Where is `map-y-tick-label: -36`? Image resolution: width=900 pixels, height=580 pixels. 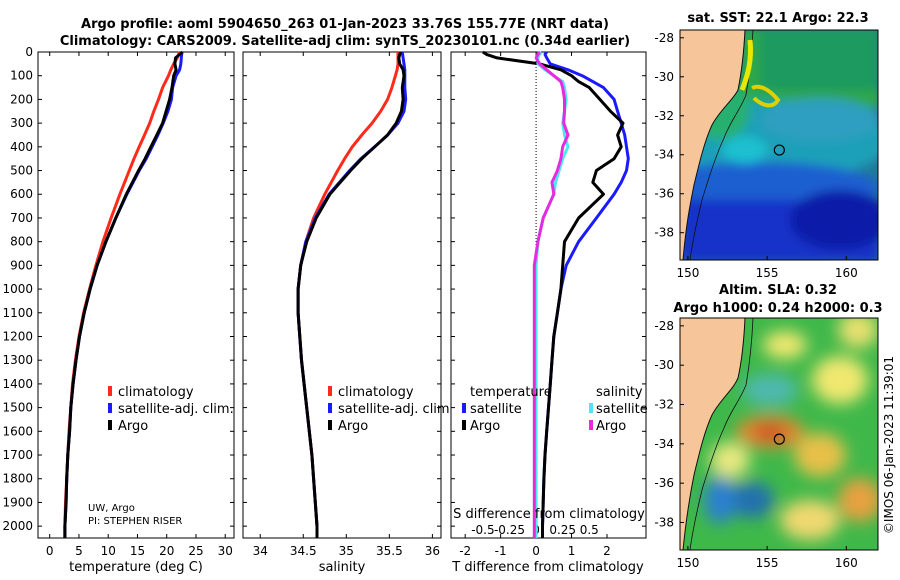
map-y-tick-label: -36 is located at coordinates (664, 194).